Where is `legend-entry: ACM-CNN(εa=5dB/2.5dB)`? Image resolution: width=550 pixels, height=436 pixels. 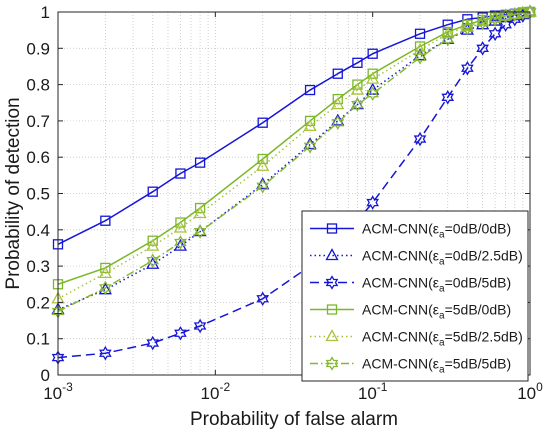 legend-entry: ACM-CNN(εa=5dB/2.5dB) is located at coordinates (416, 339).